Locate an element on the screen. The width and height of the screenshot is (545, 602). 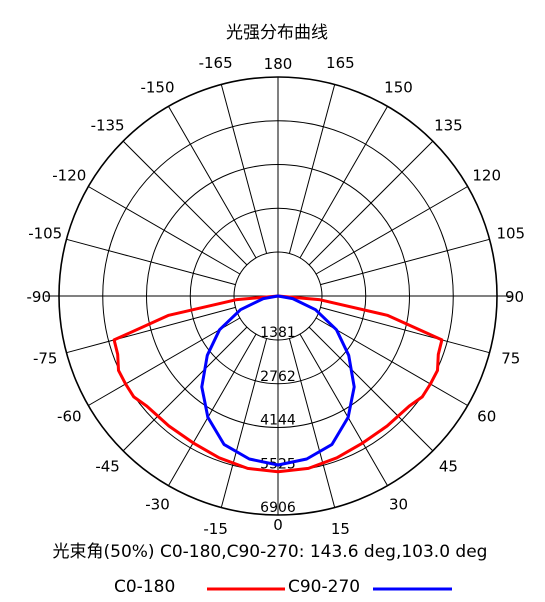
angle-label: 180 is located at coordinates (278, 64).